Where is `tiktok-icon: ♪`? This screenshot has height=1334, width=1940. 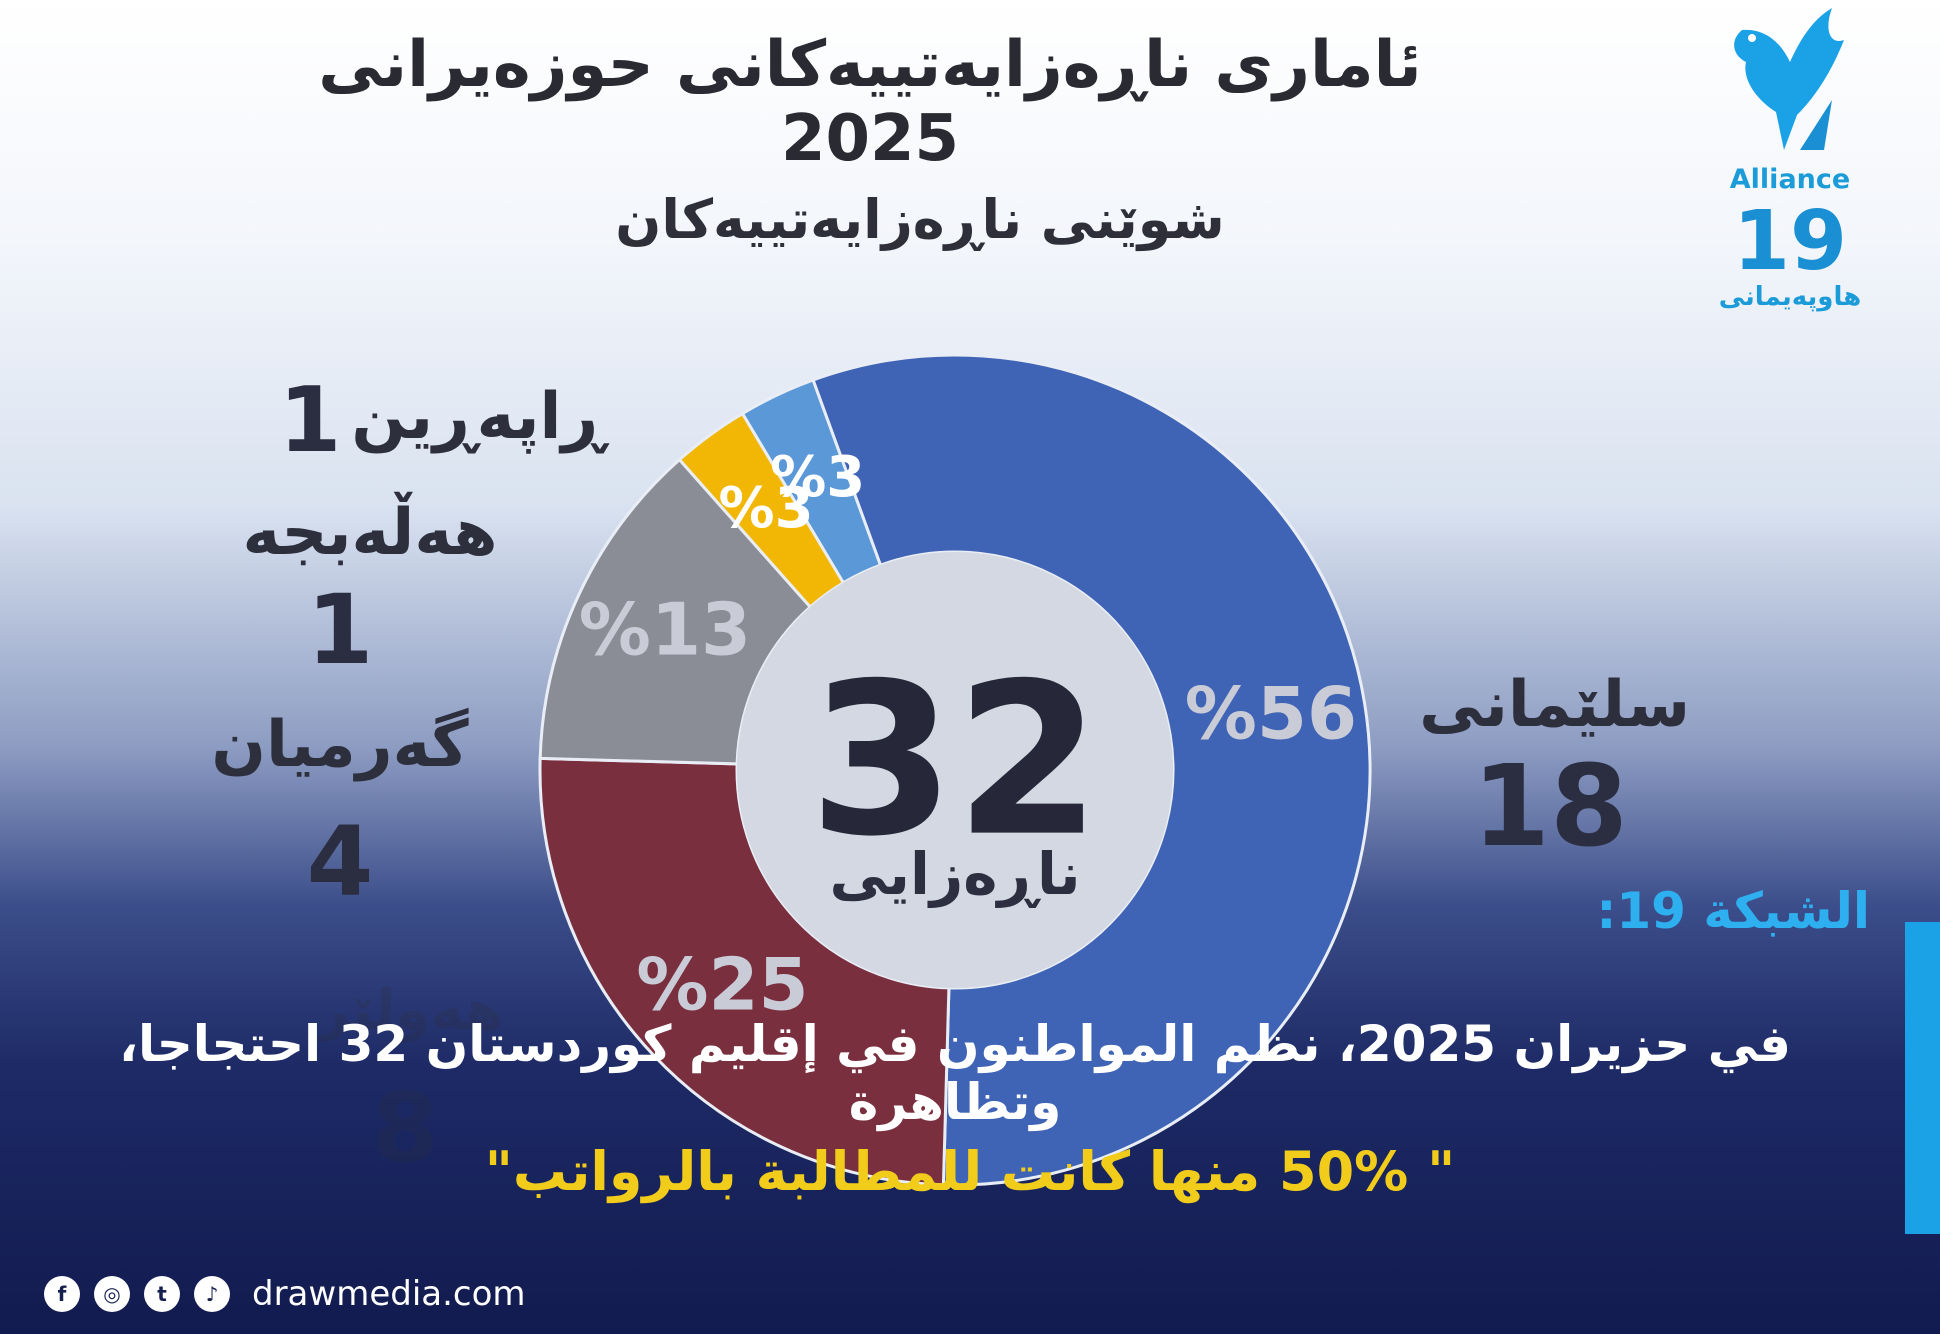
tiktok-icon: ♪ is located at coordinates (212, 1294).